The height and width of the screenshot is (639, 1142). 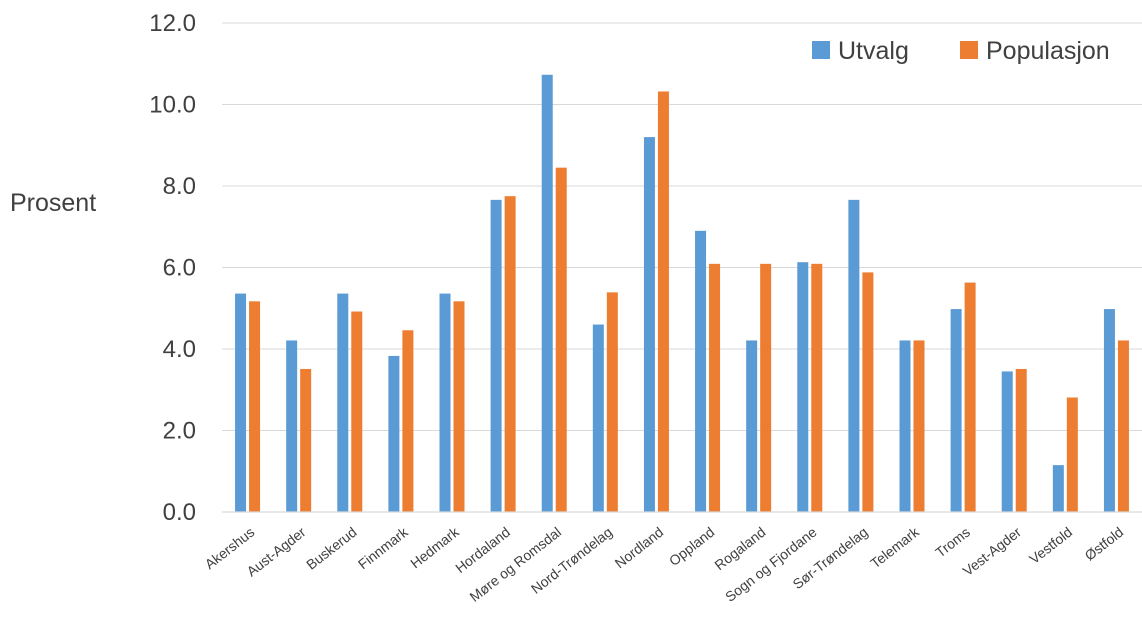 What do you see at coordinates (516, 564) in the screenshot?
I see `x-category-label: Møre og Romsdal` at bounding box center [516, 564].